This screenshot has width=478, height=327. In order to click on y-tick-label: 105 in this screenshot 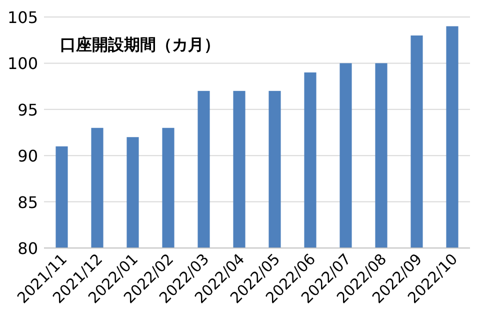, I will do `click(22, 17)`.